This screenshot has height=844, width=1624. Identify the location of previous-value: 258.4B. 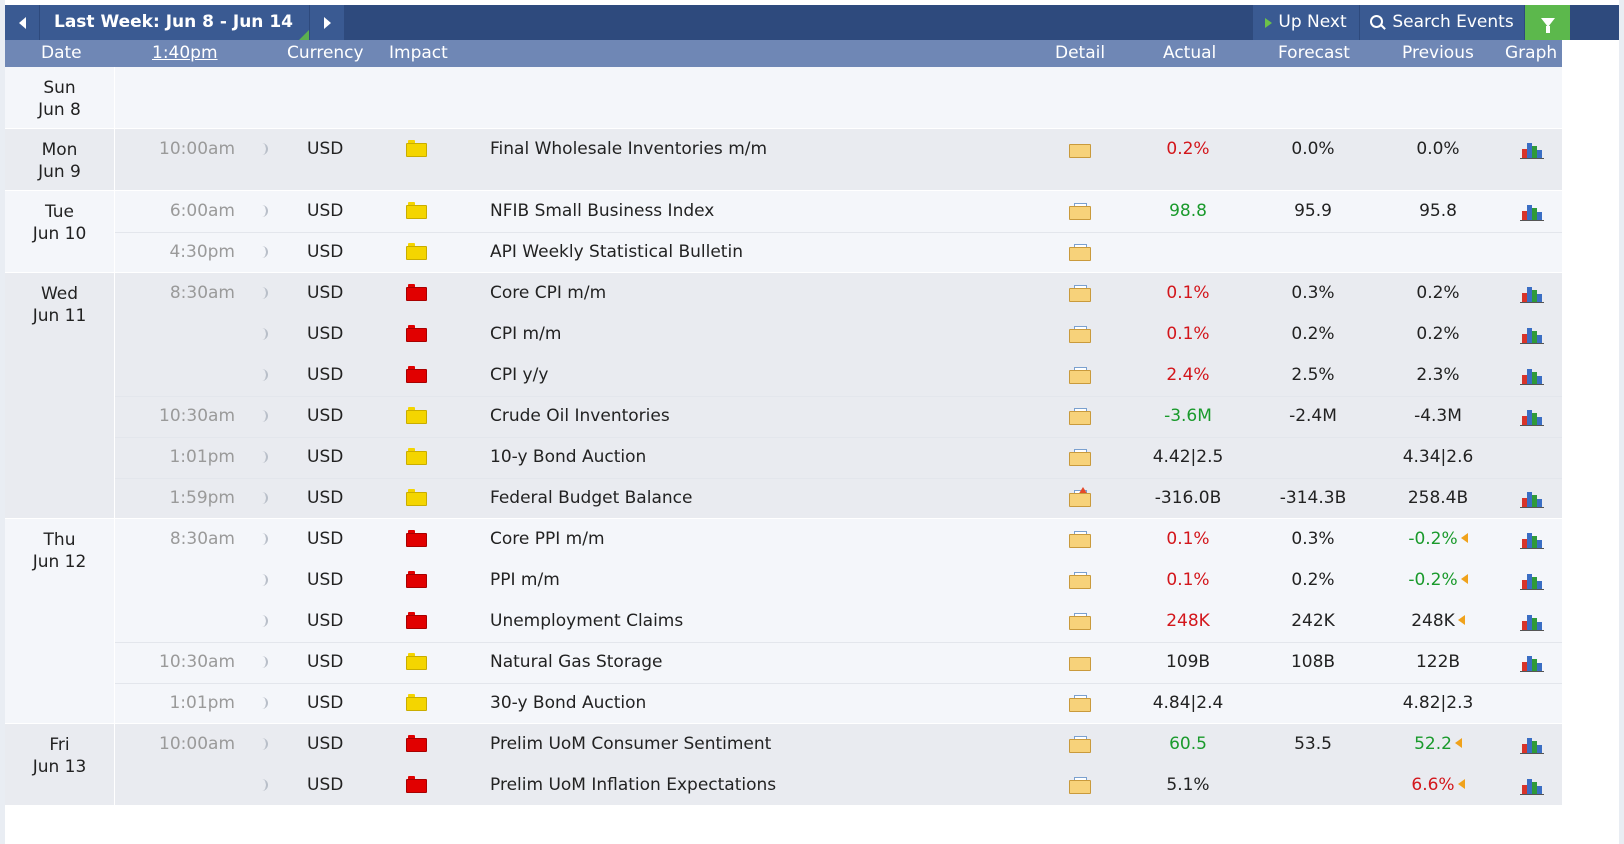
(1438, 498).